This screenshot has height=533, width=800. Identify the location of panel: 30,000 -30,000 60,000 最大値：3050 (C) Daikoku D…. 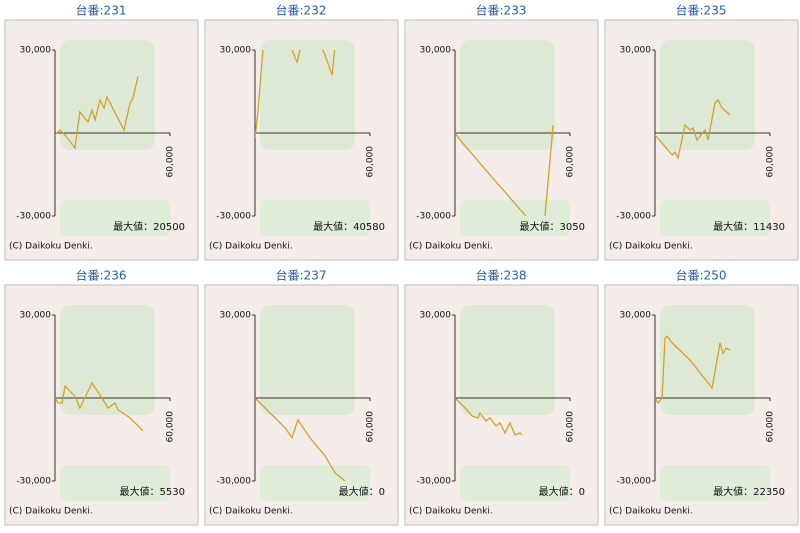
(501, 140).